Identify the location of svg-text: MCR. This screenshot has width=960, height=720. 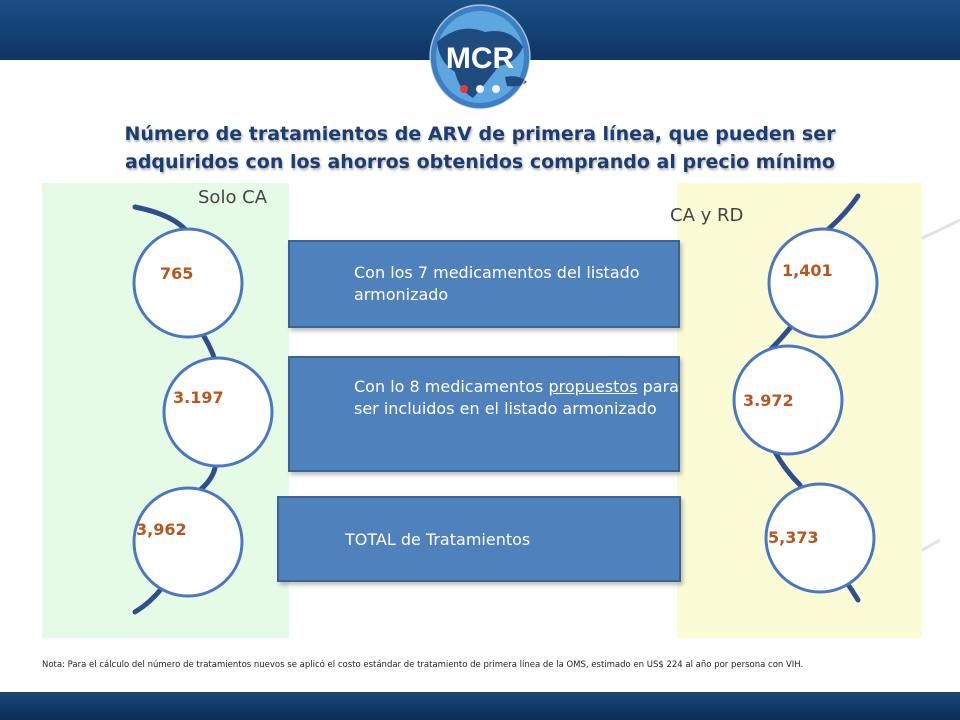
(480, 58).